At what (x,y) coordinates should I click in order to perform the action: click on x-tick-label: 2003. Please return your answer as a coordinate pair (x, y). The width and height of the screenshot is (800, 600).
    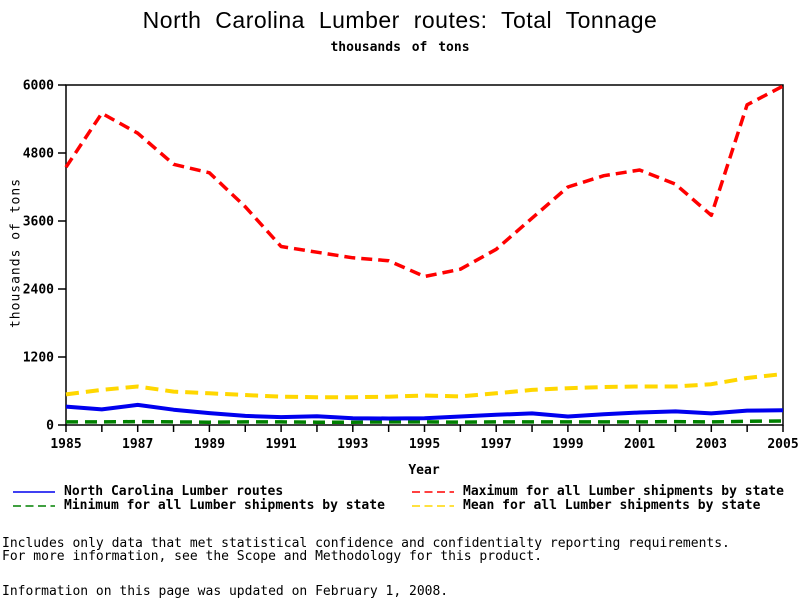
    Looking at the image, I should click on (711, 444).